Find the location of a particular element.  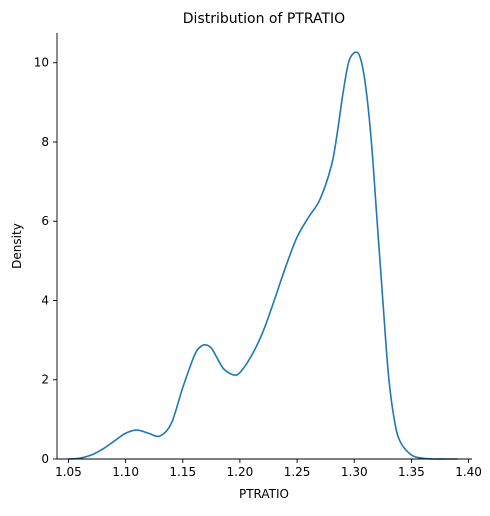

x-tick-label: 1.35 is located at coordinates (411, 472).